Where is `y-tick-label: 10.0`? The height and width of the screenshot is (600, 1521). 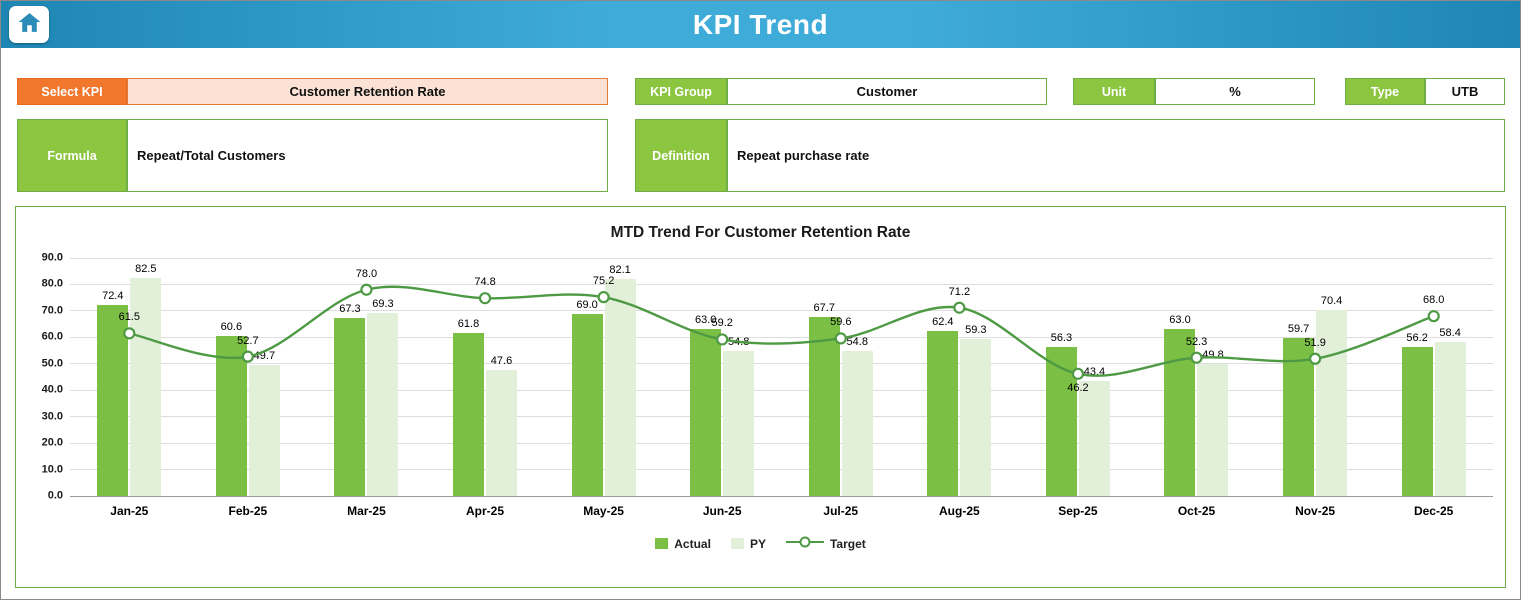
y-tick-label: 10.0 is located at coordinates (52, 469).